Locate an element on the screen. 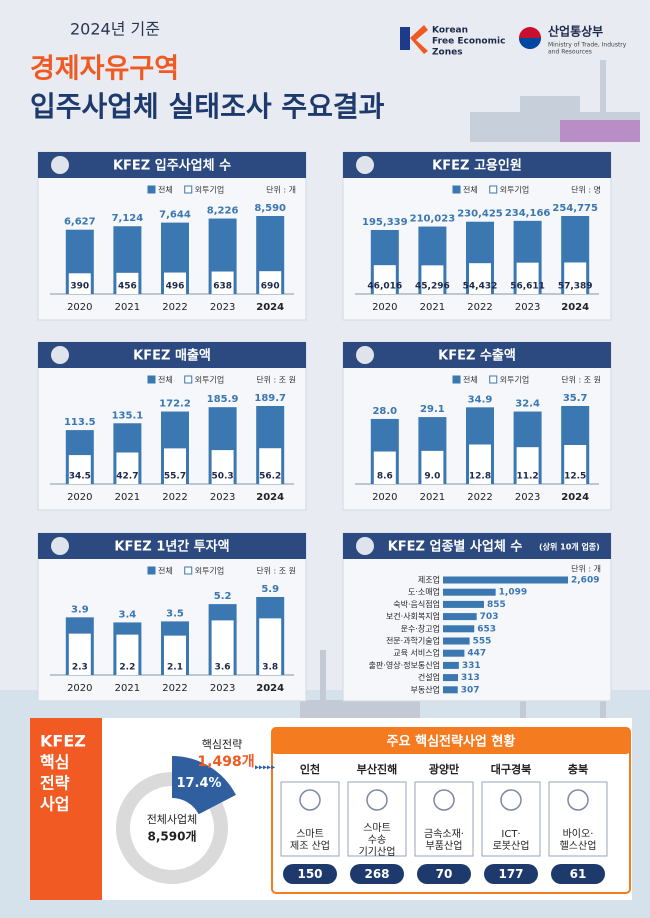 Image resolution: width=650 pixels, height=918 pixels. value-label: 855 is located at coordinates (496, 605).